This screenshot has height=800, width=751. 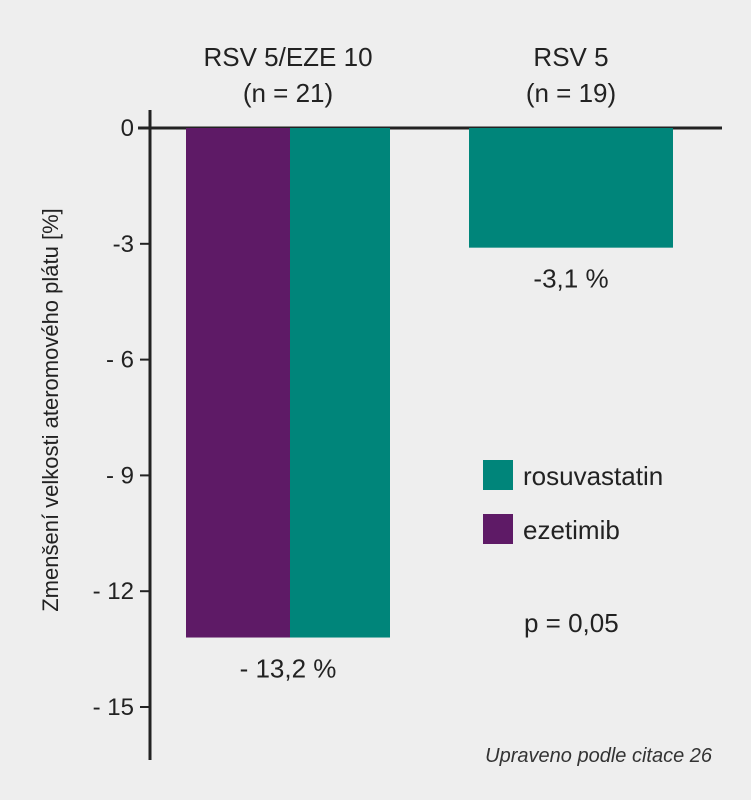 What do you see at coordinates (50, 410) in the screenshot?
I see `y-axis-label: Zmenšení velkosti ateromového plátu [%]` at bounding box center [50, 410].